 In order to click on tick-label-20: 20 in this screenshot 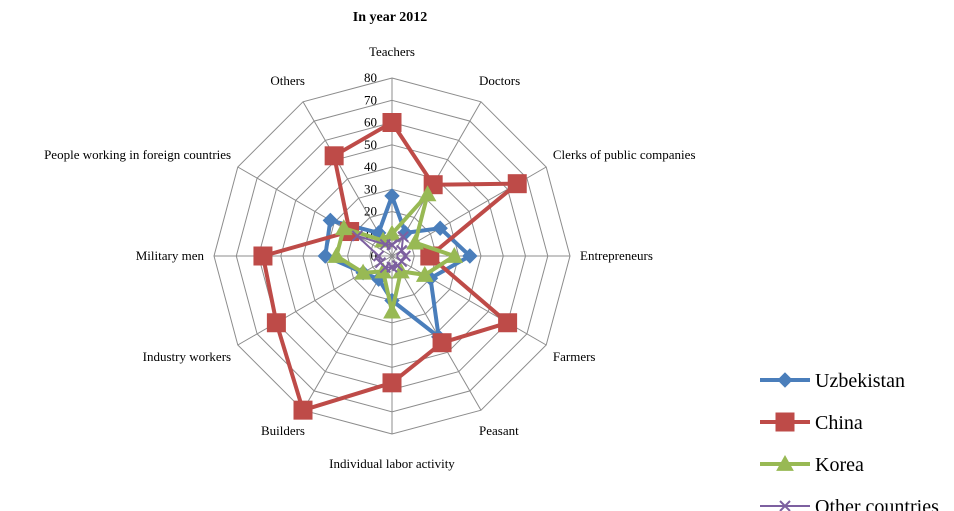, I will do `click(370, 211)`.